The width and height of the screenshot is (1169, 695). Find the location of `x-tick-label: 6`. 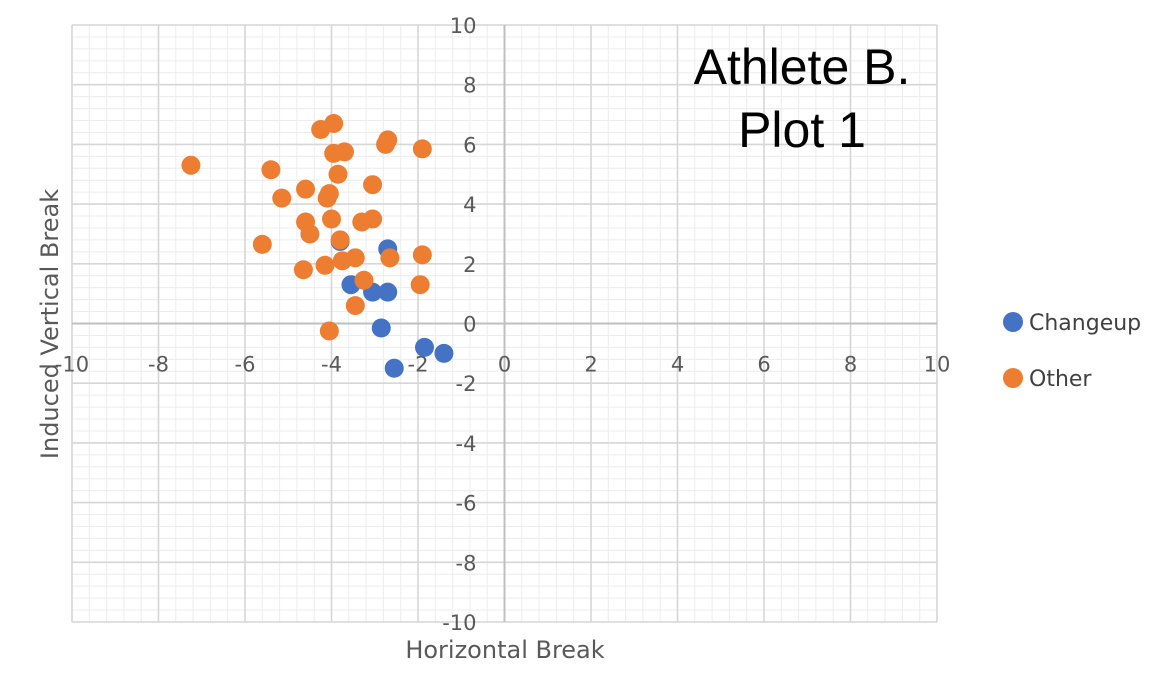

x-tick-label: 6 is located at coordinates (763, 365).